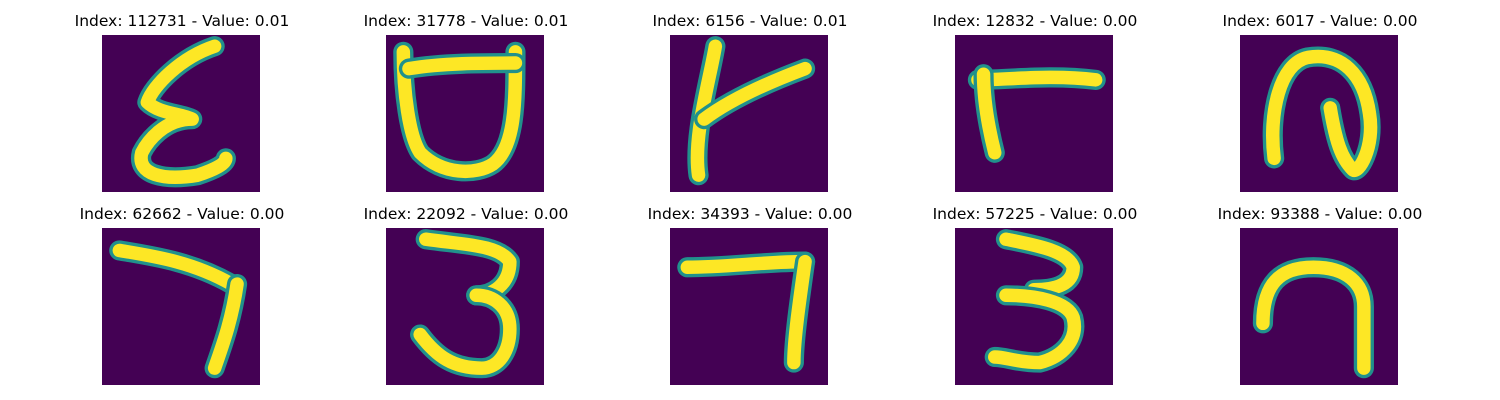 This screenshot has height=400, width=1500. Describe the element at coordinates (466, 214) in the screenshot. I see `panel-title: Index: 22092 - Value: 0.00` at that location.